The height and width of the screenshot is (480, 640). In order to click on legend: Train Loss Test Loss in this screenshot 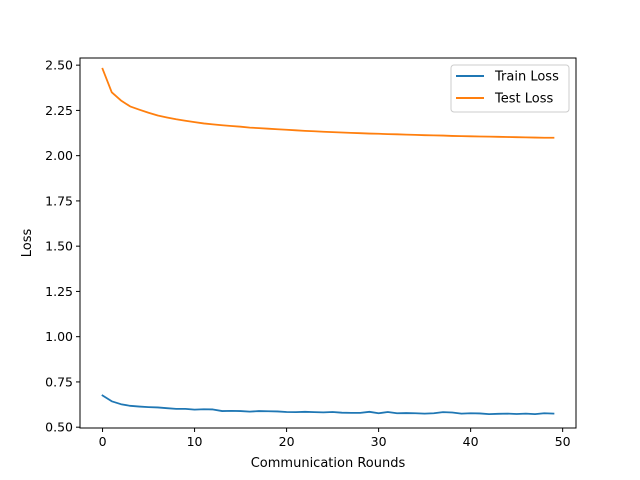, I will do `click(510, 88)`.